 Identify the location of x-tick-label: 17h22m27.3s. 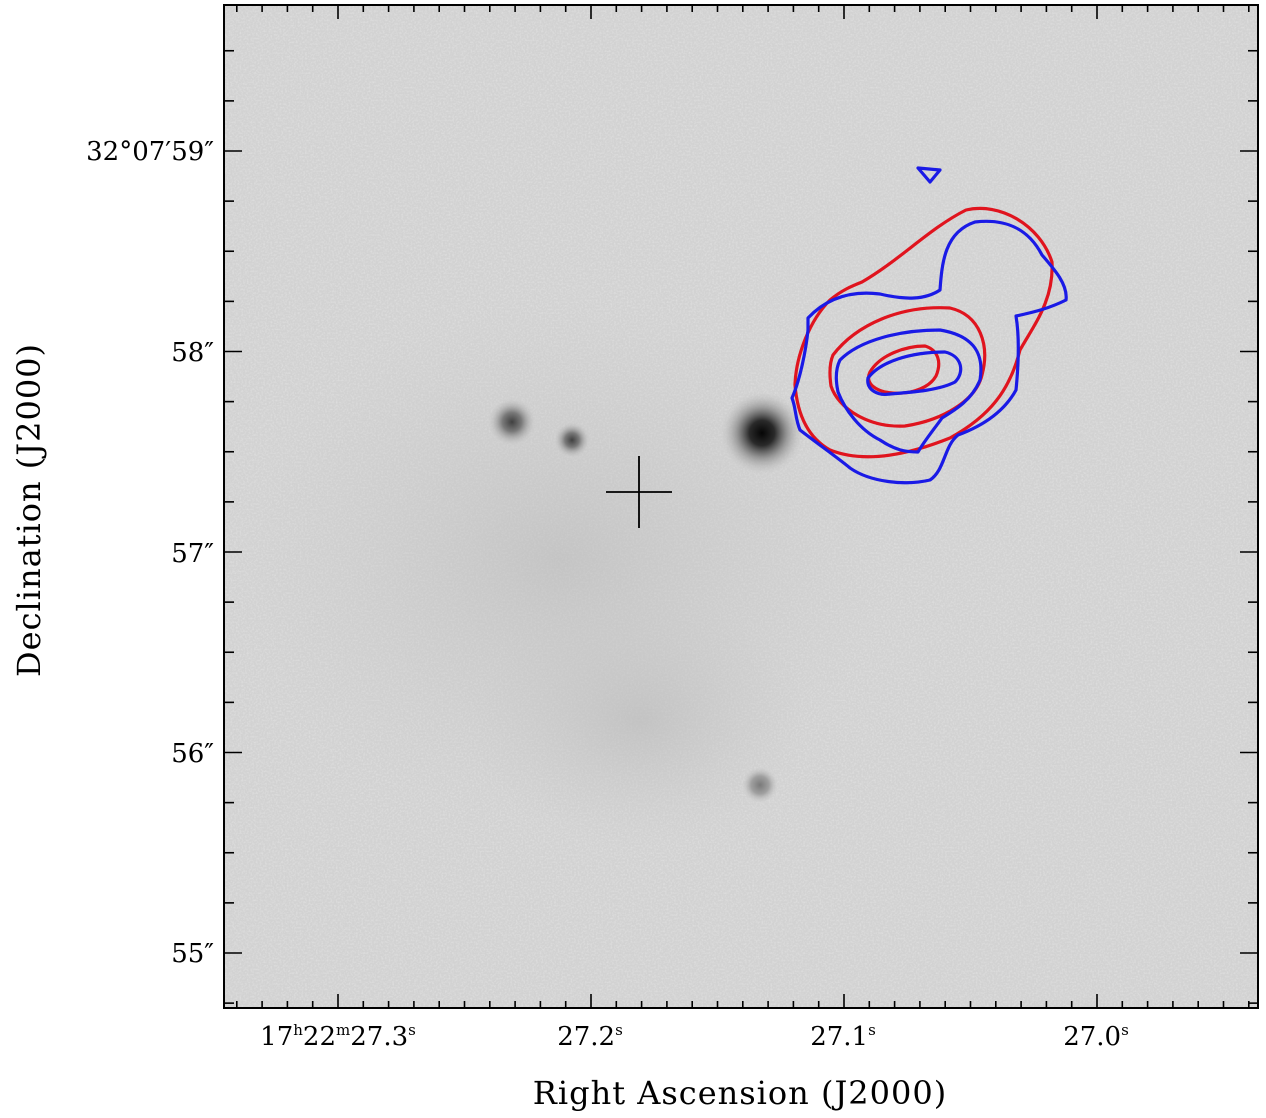
(338, 1036).